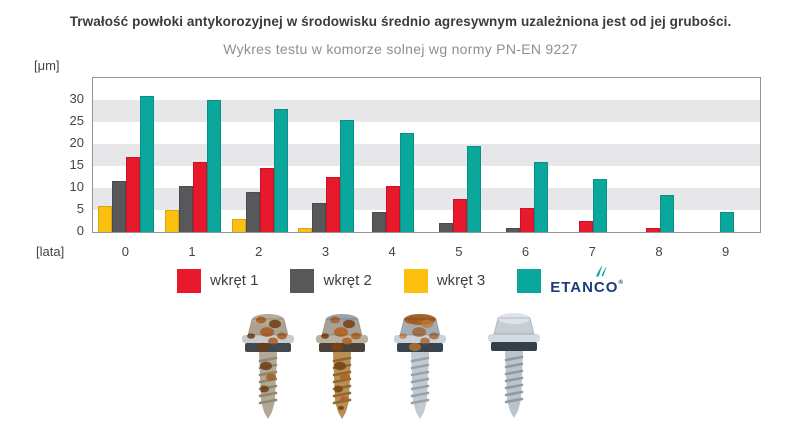 The width and height of the screenshot is (801, 433). Describe the element at coordinates (172, 221) in the screenshot. I see `bar-wkręt-3-year-1` at that location.